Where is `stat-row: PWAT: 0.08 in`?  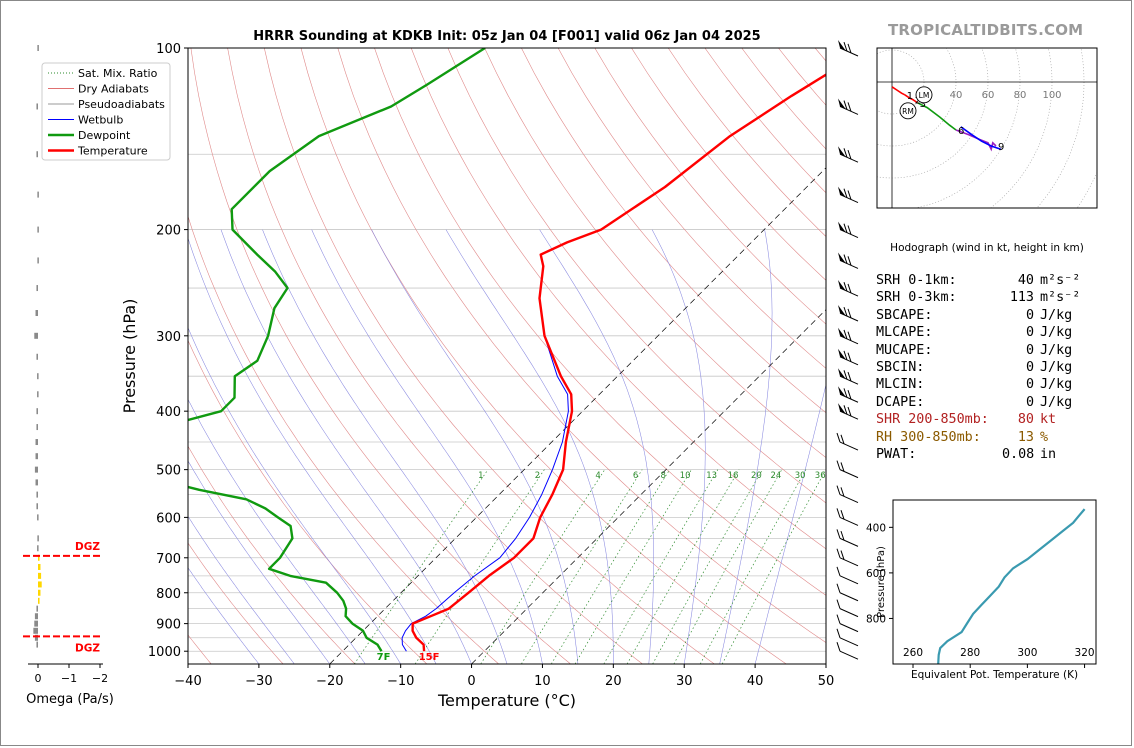 stat-row: PWAT: 0.08 in is located at coordinates (996, 454).